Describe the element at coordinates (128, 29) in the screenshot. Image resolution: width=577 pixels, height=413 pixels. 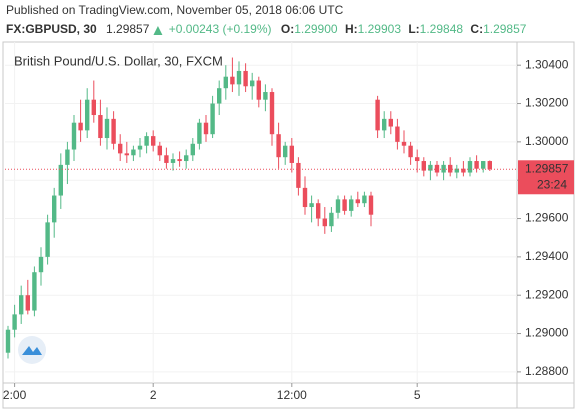
I see `last-price: 1.29857` at that location.